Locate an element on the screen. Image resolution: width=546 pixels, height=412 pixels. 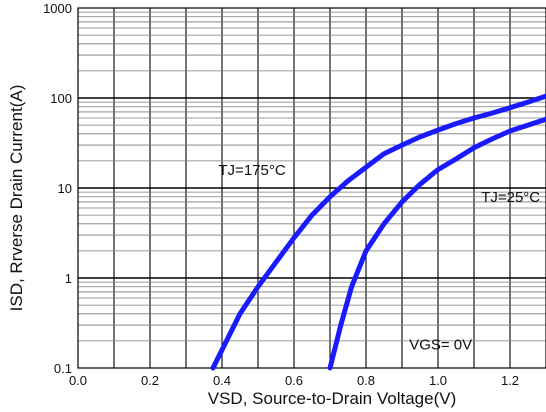
x-tick-label: 0.6 is located at coordinates (294, 380).